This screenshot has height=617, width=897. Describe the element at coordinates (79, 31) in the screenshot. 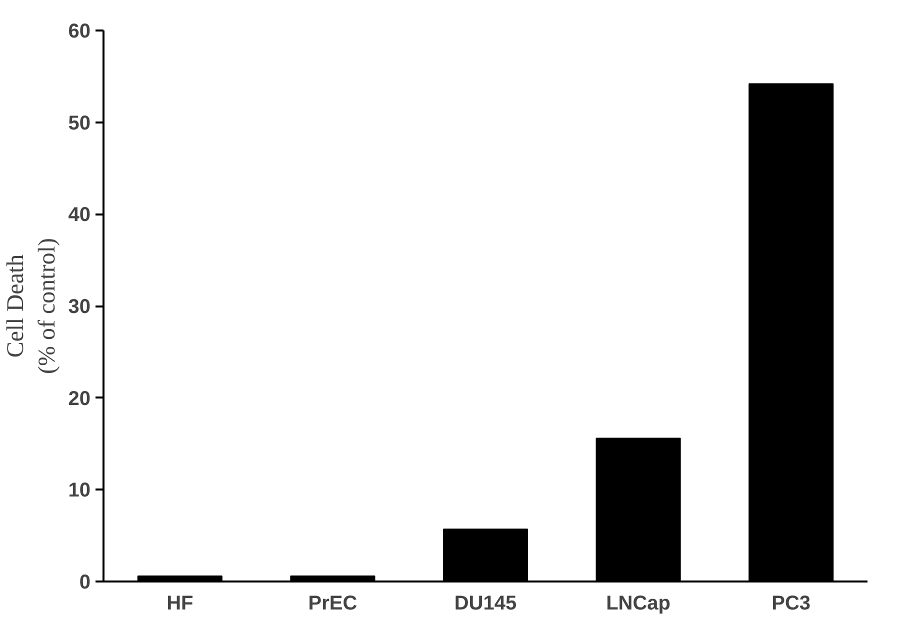

I see `y-tick-label: 60` at that location.